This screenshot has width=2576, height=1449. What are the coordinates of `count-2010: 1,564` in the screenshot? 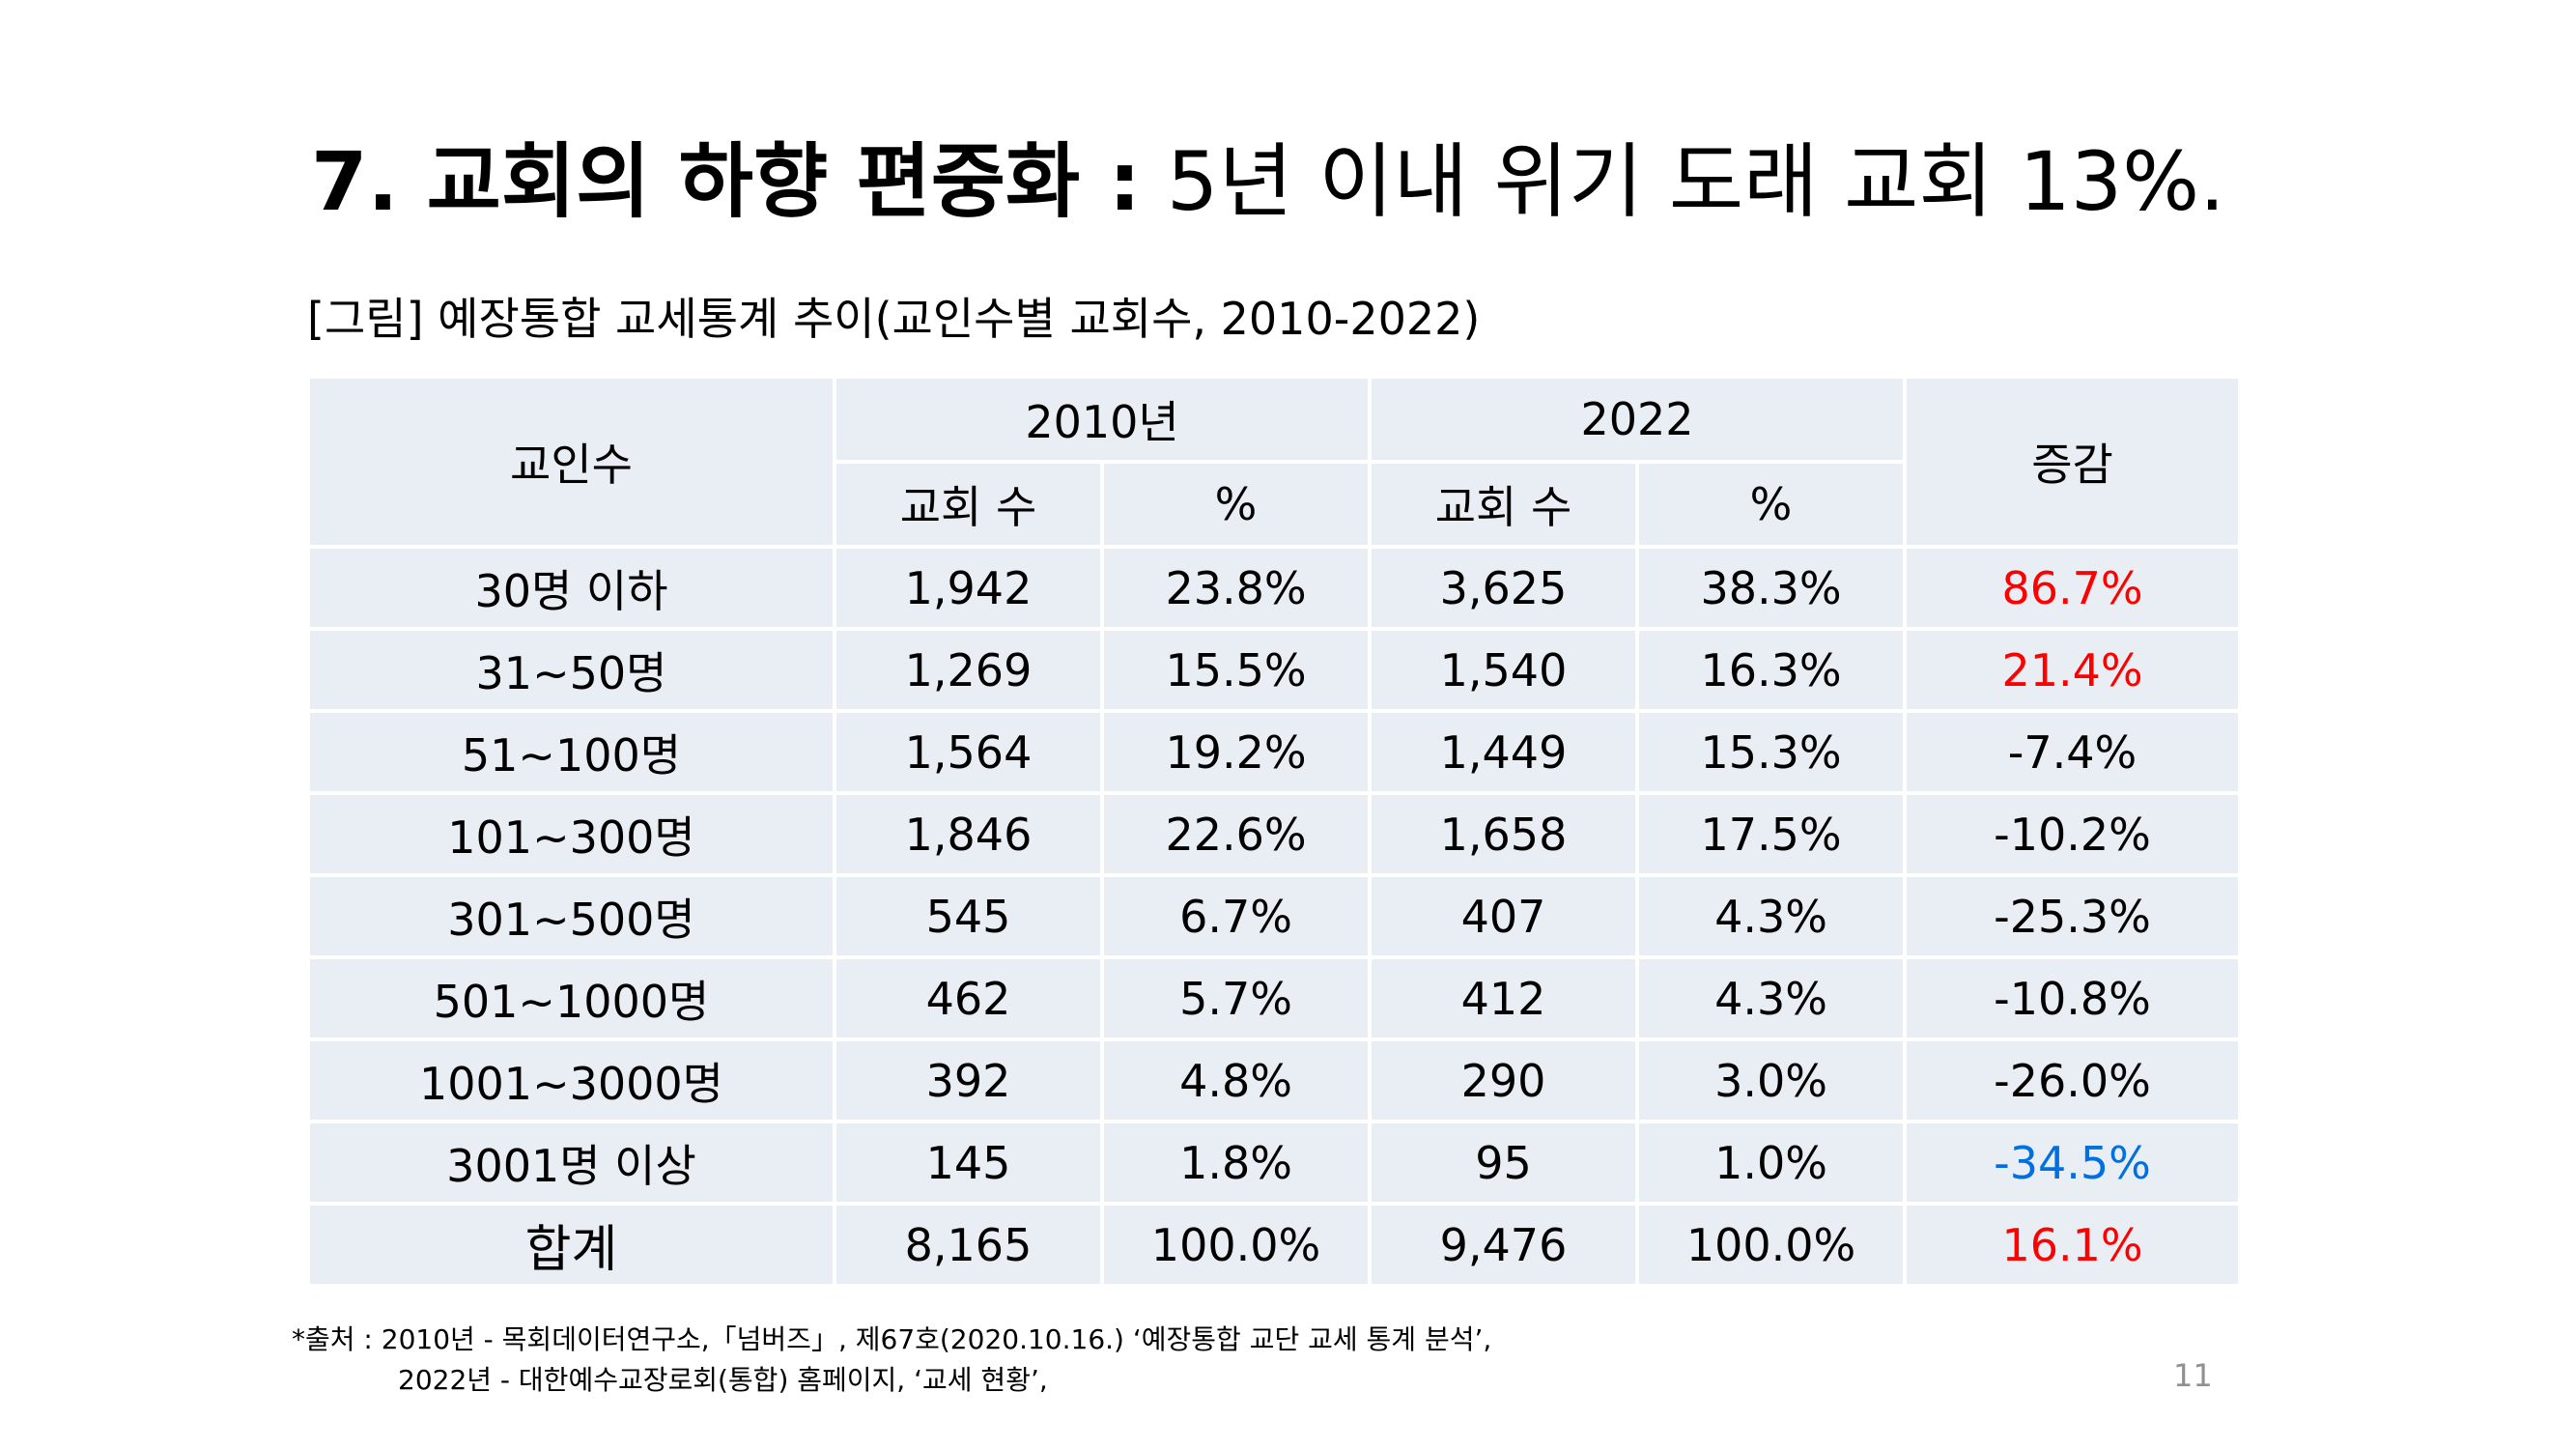 It's located at (968, 752).